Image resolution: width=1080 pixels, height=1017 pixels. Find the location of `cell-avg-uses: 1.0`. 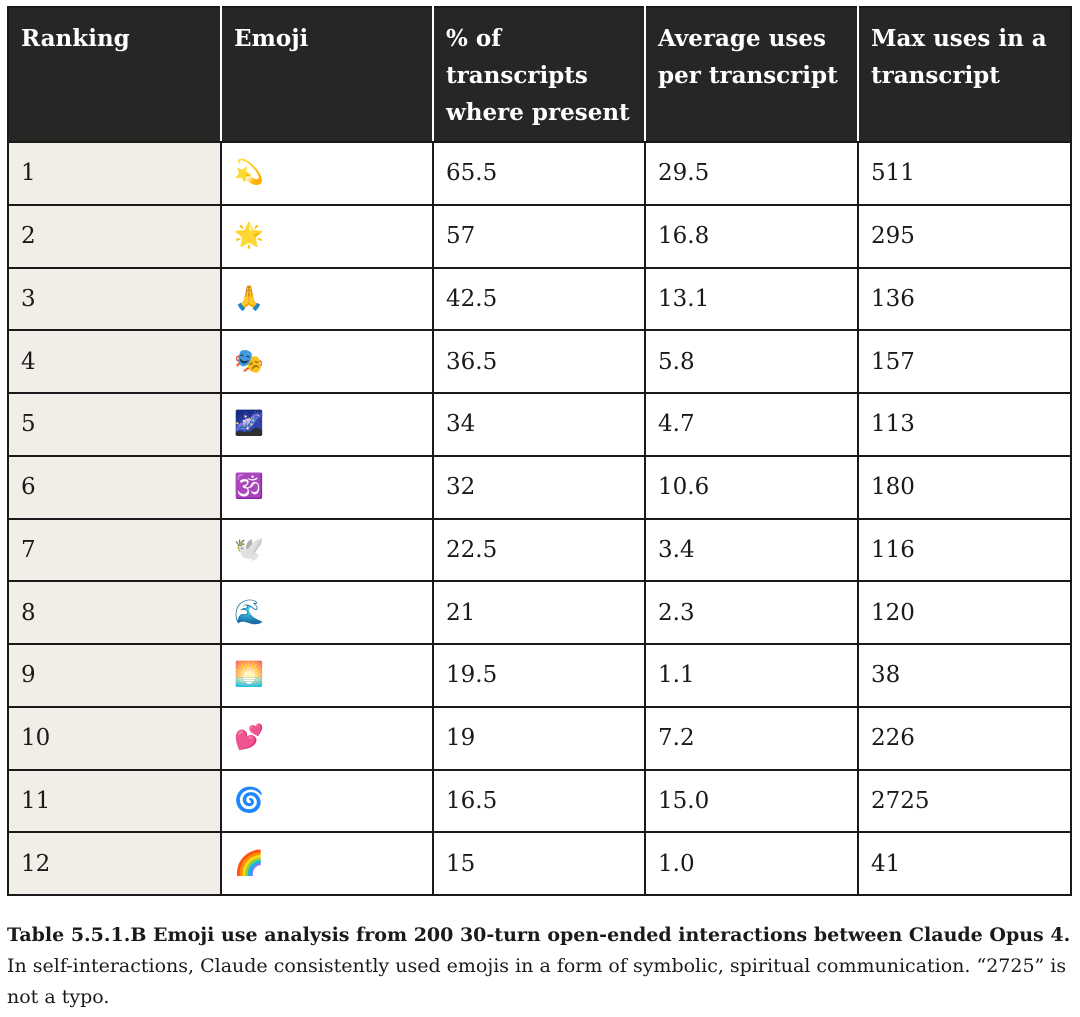

cell-avg-uses: 1.0 is located at coordinates (751, 863).